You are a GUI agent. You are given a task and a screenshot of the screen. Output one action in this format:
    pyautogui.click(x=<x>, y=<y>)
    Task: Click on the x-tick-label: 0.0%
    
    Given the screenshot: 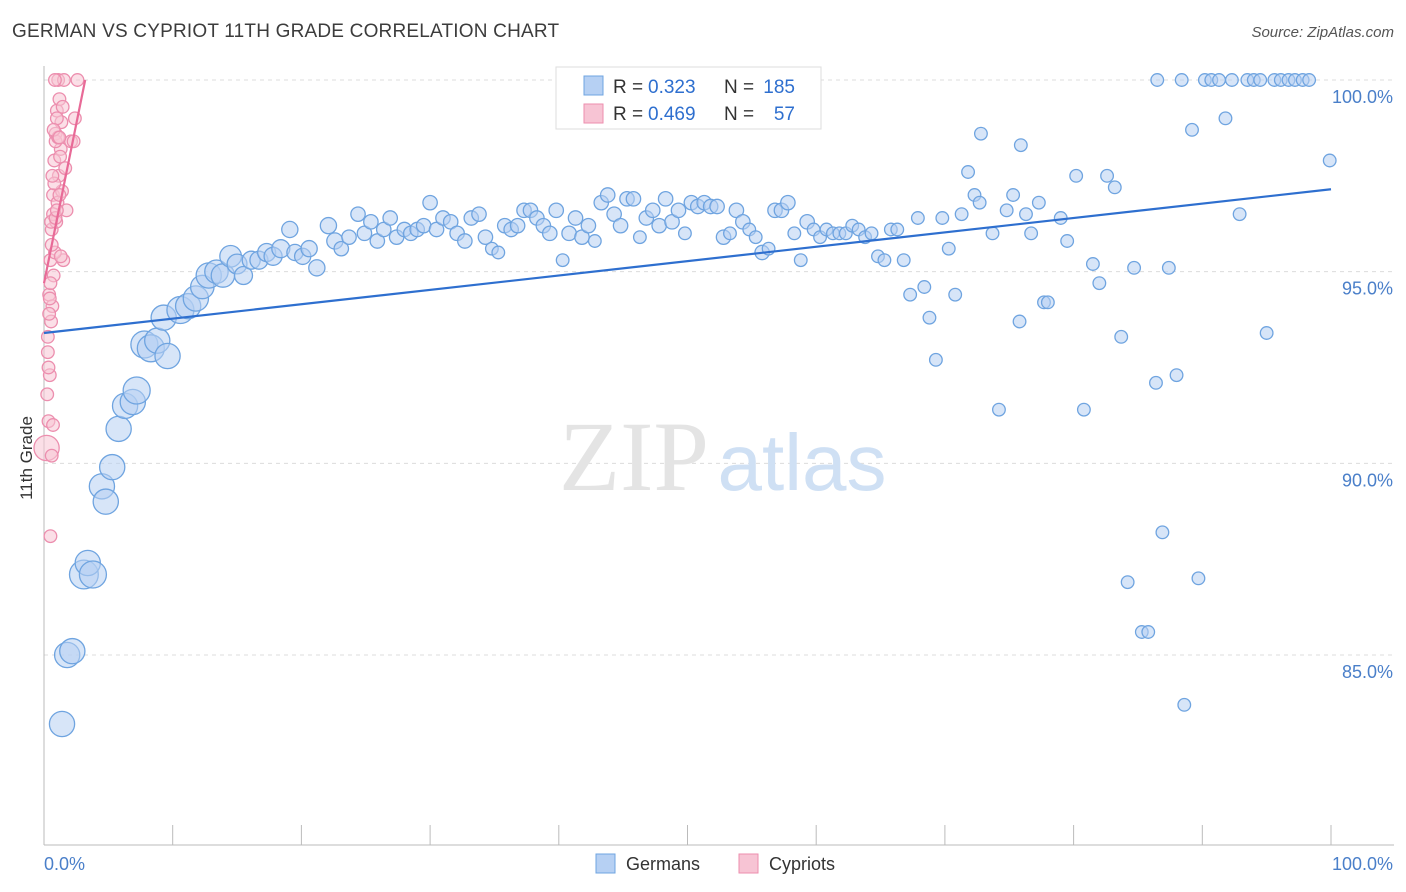 What is the action you would take?
    pyautogui.click(x=64, y=864)
    